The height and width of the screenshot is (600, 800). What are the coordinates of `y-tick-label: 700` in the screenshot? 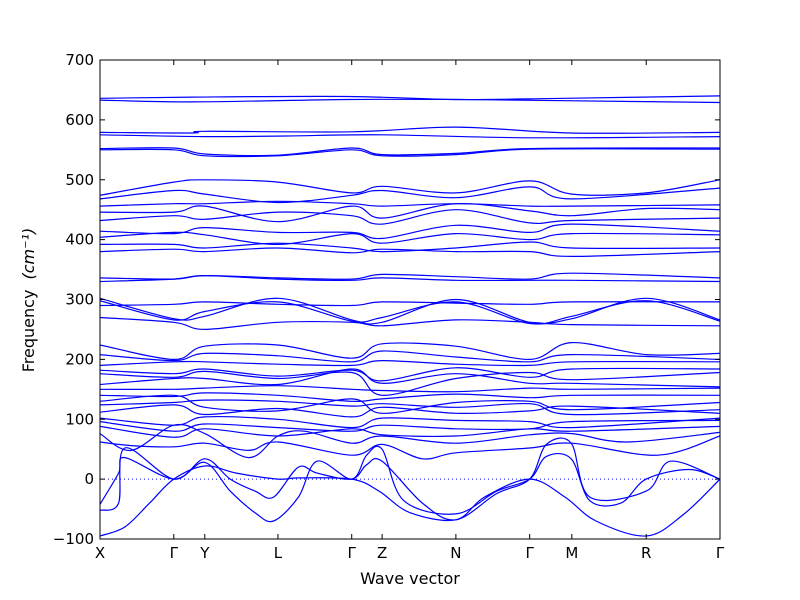 It's located at (79, 60).